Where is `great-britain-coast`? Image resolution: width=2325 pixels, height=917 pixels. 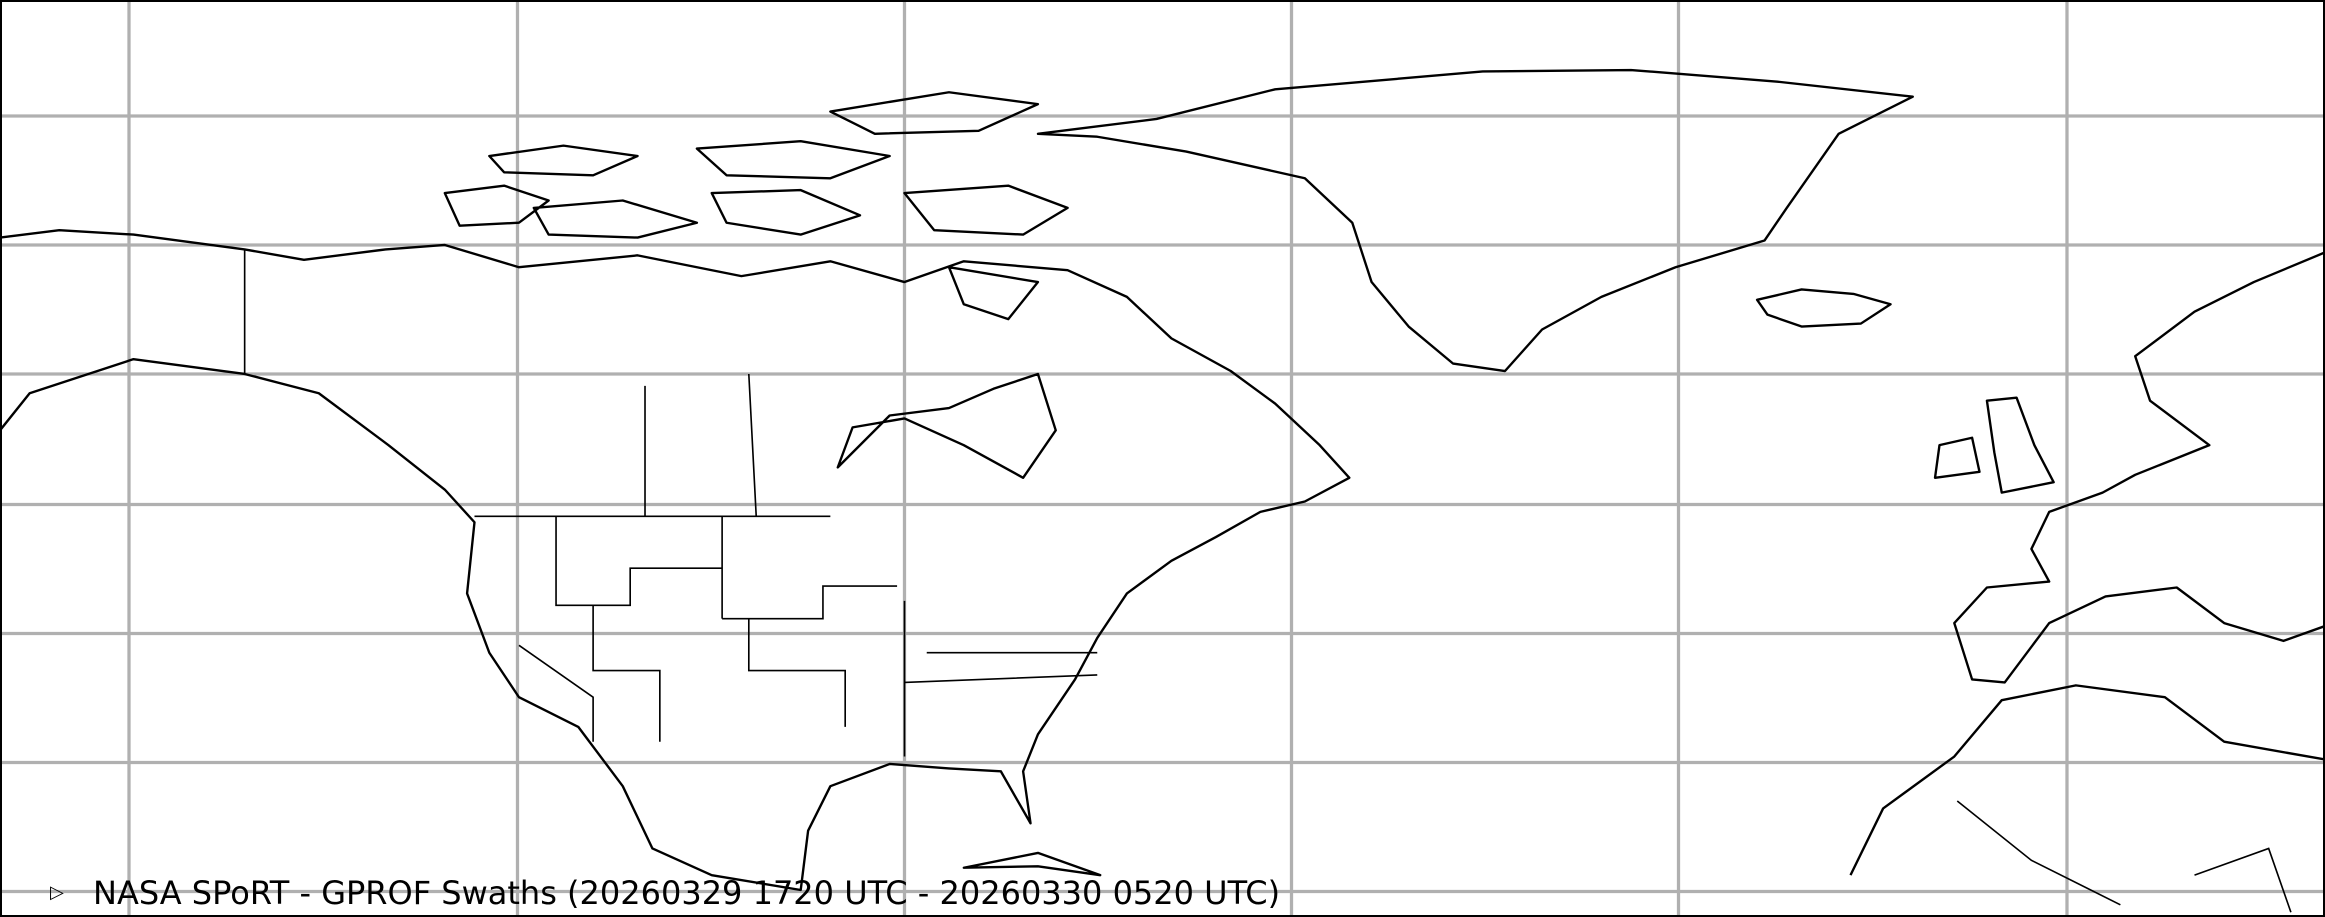 great-britain-coast is located at coordinates (1994, 445).